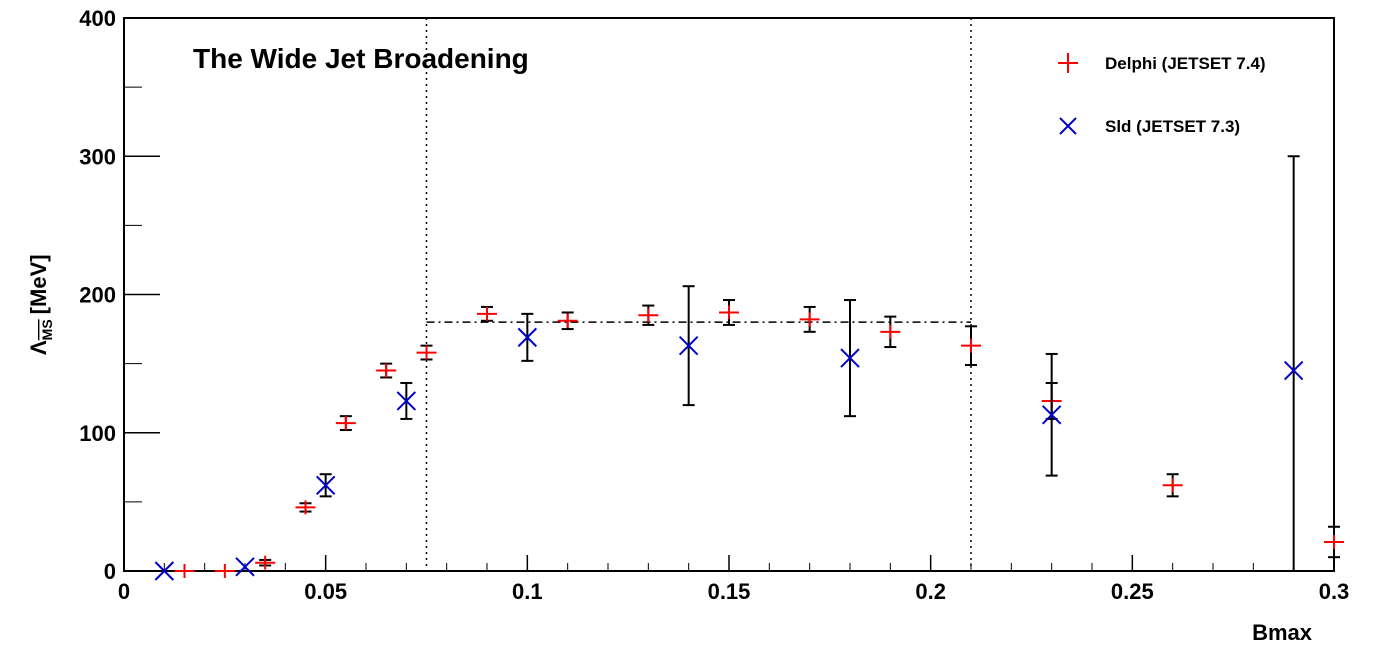 The height and width of the screenshot is (650, 1374). What do you see at coordinates (1068, 63) in the screenshot?
I see `legend-marker-delphi` at bounding box center [1068, 63].